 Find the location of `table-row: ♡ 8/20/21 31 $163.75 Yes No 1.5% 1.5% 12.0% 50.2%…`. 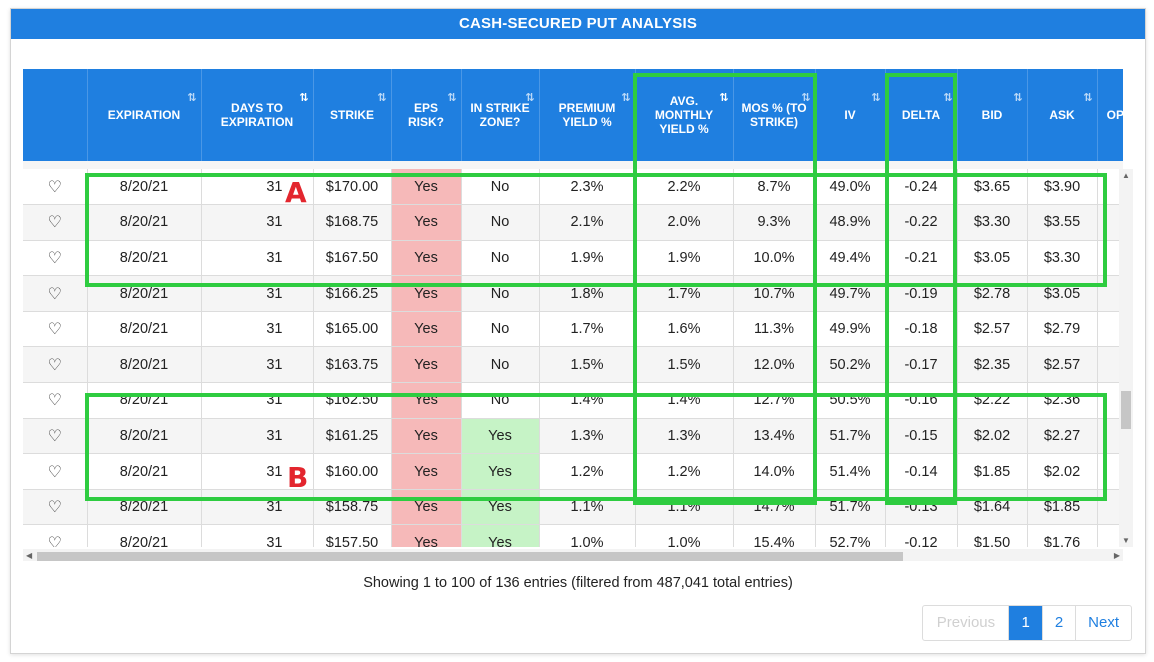

table-row: ♡ 8/20/21 31 $163.75 Yes No 1.5% 1.5% 12.0% 50.2%… is located at coordinates (573, 365).